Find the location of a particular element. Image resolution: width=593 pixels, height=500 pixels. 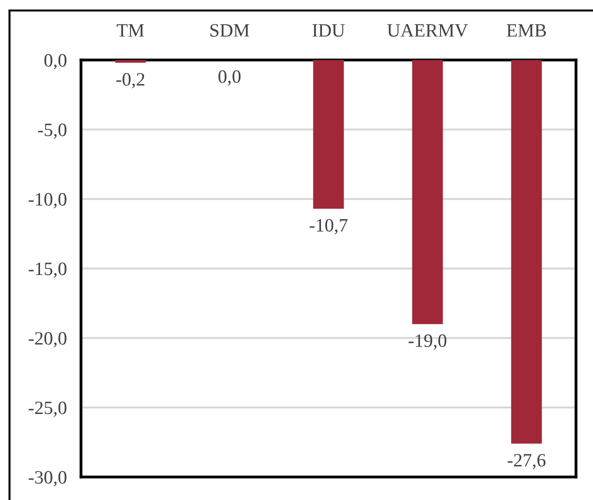

y-tick-label: -10,0 is located at coordinates (47, 200).